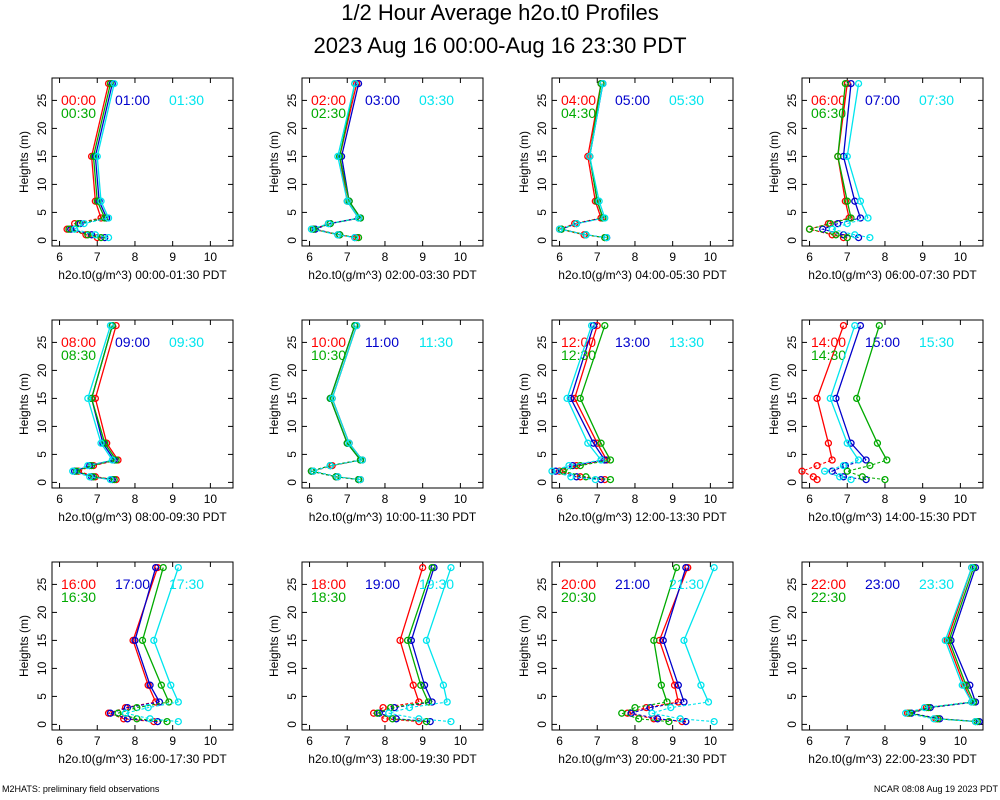  Describe the element at coordinates (142, 759) in the screenshot. I see `x-axis-label: h2o.t0(g/m^3) 16:00-17:30 PDT` at that location.